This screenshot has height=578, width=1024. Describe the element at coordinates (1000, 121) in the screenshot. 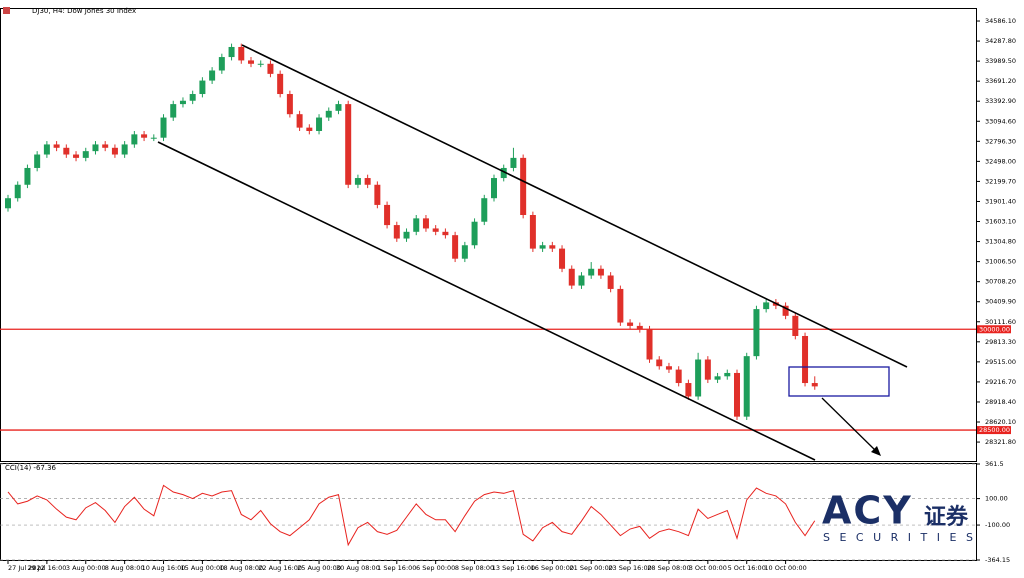

I see `y-tick-label: 33094.60` at that location.